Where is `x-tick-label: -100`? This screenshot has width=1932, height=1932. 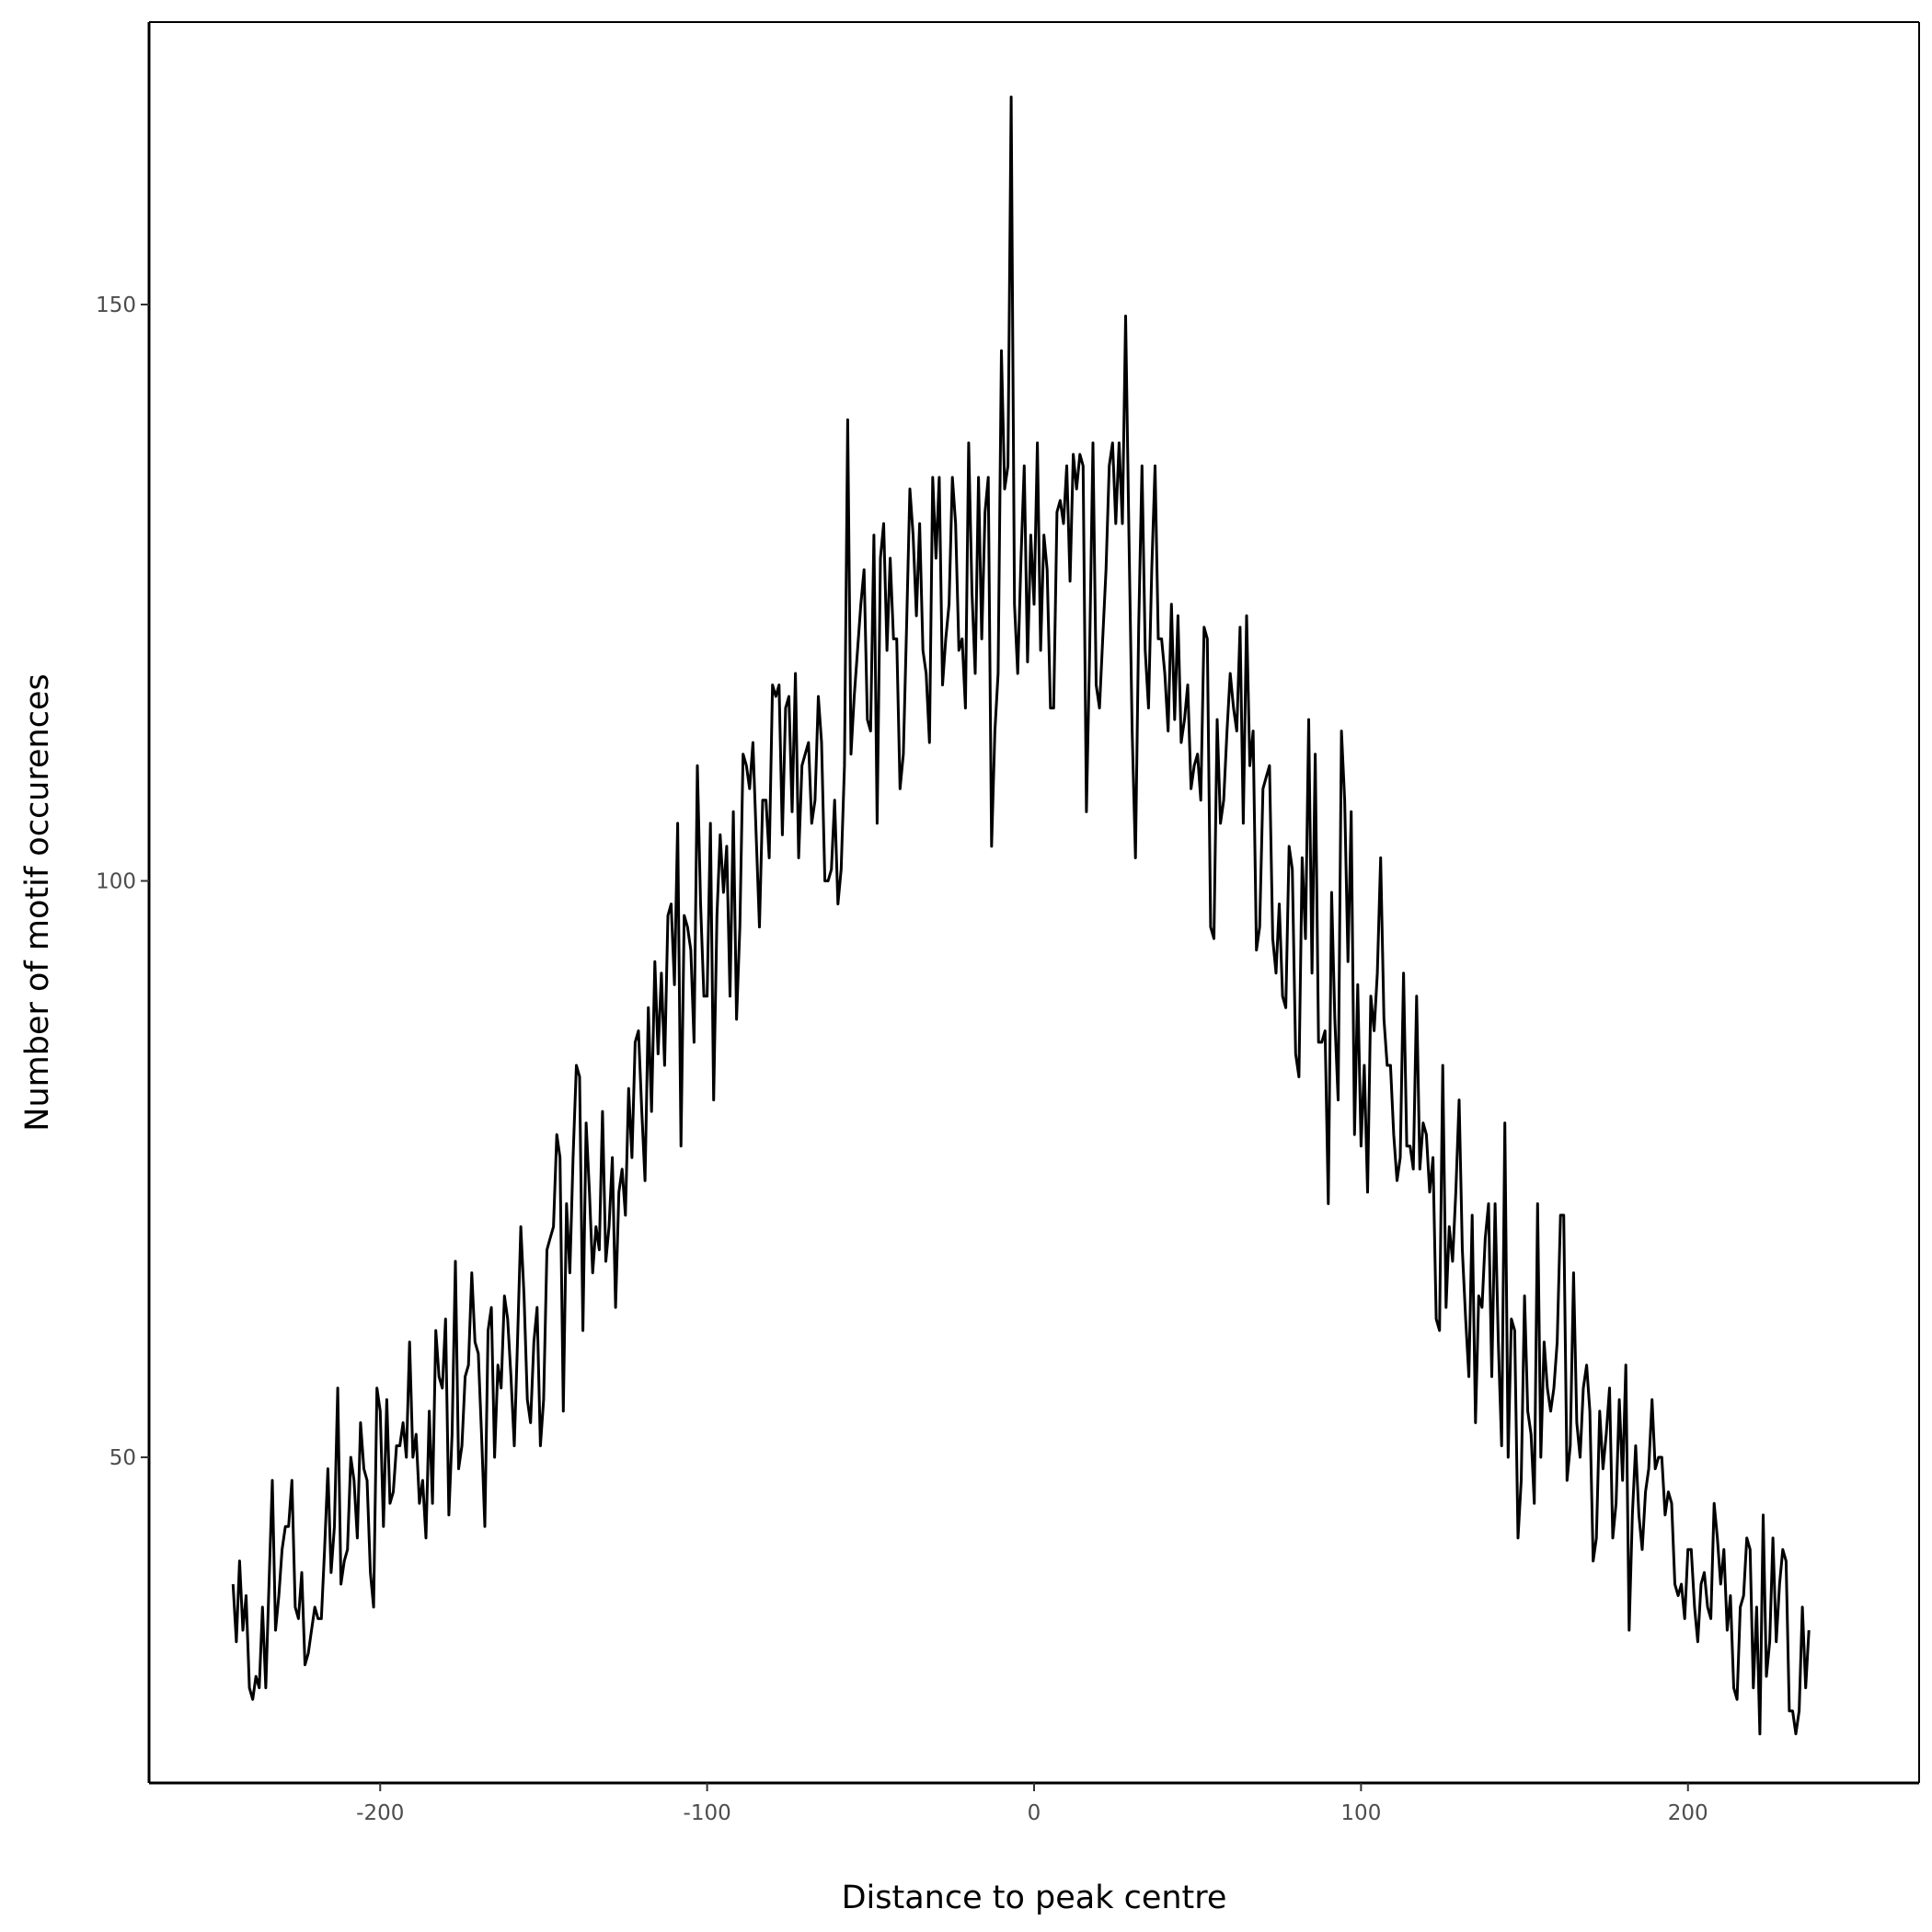 x-tick-label: -100 is located at coordinates (707, 1813).